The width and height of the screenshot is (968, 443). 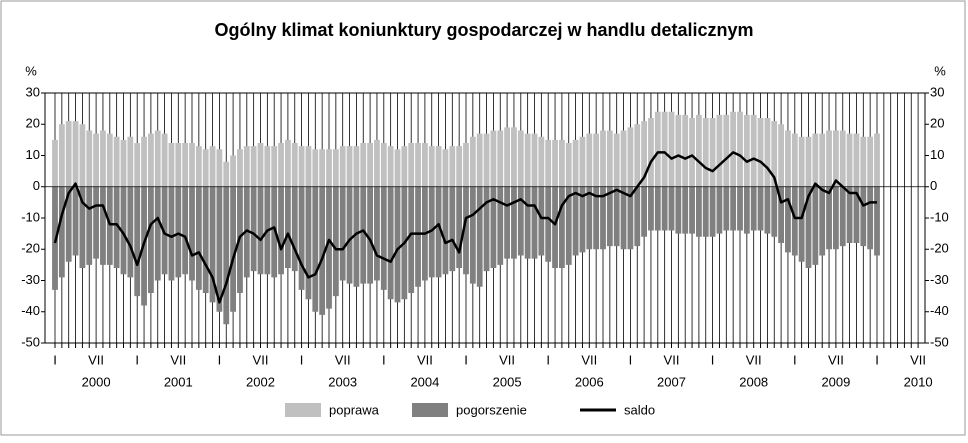 What do you see at coordinates (939, 248) in the screenshot?
I see `y2-tick-label: -20` at bounding box center [939, 248].